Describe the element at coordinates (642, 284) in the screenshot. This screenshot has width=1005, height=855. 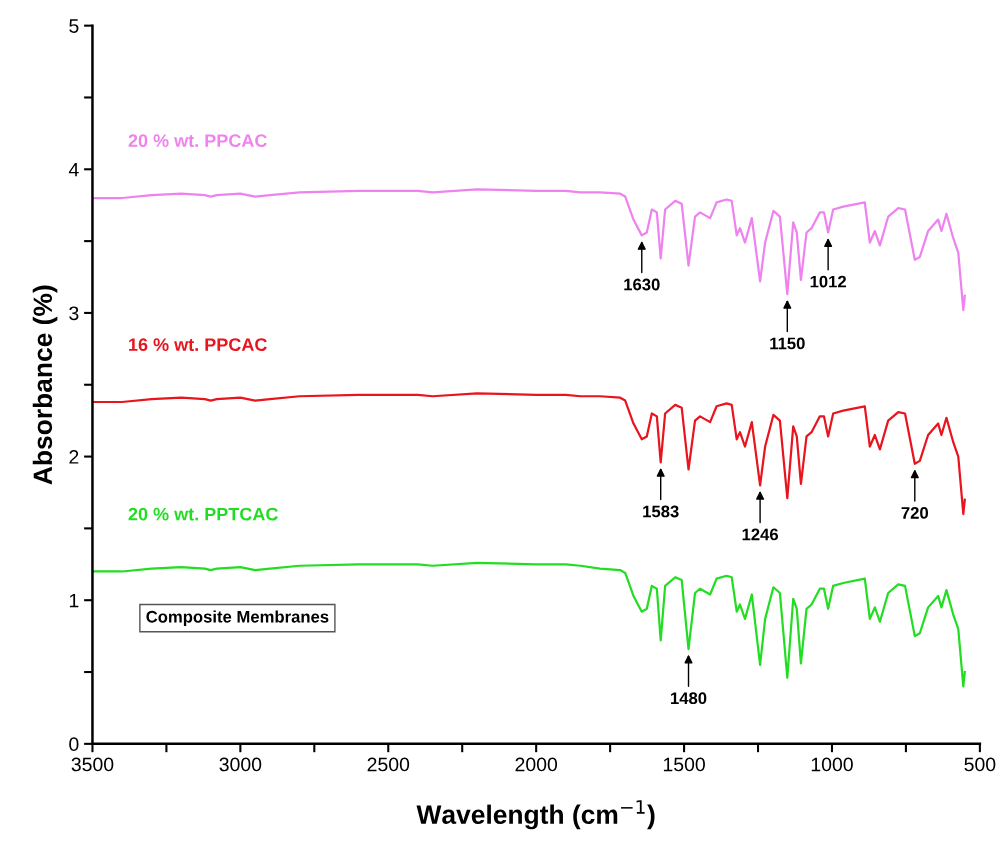
I see `annotation: 1630` at that location.